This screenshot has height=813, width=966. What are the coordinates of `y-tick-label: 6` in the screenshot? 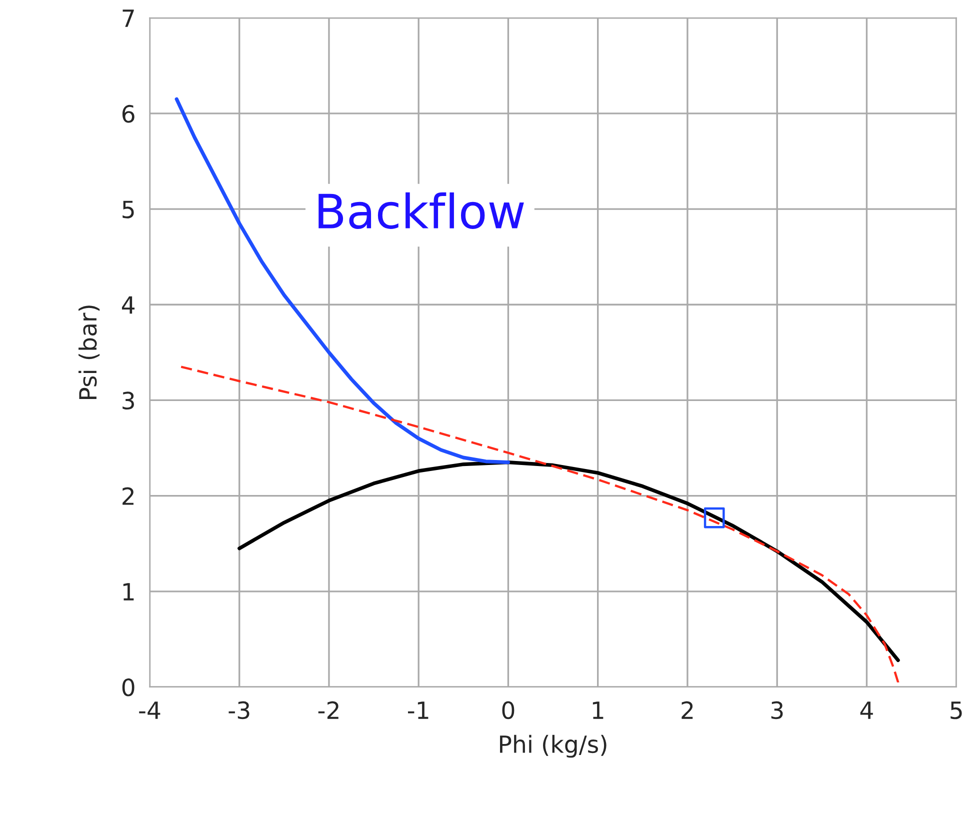 It's located at (128, 113).